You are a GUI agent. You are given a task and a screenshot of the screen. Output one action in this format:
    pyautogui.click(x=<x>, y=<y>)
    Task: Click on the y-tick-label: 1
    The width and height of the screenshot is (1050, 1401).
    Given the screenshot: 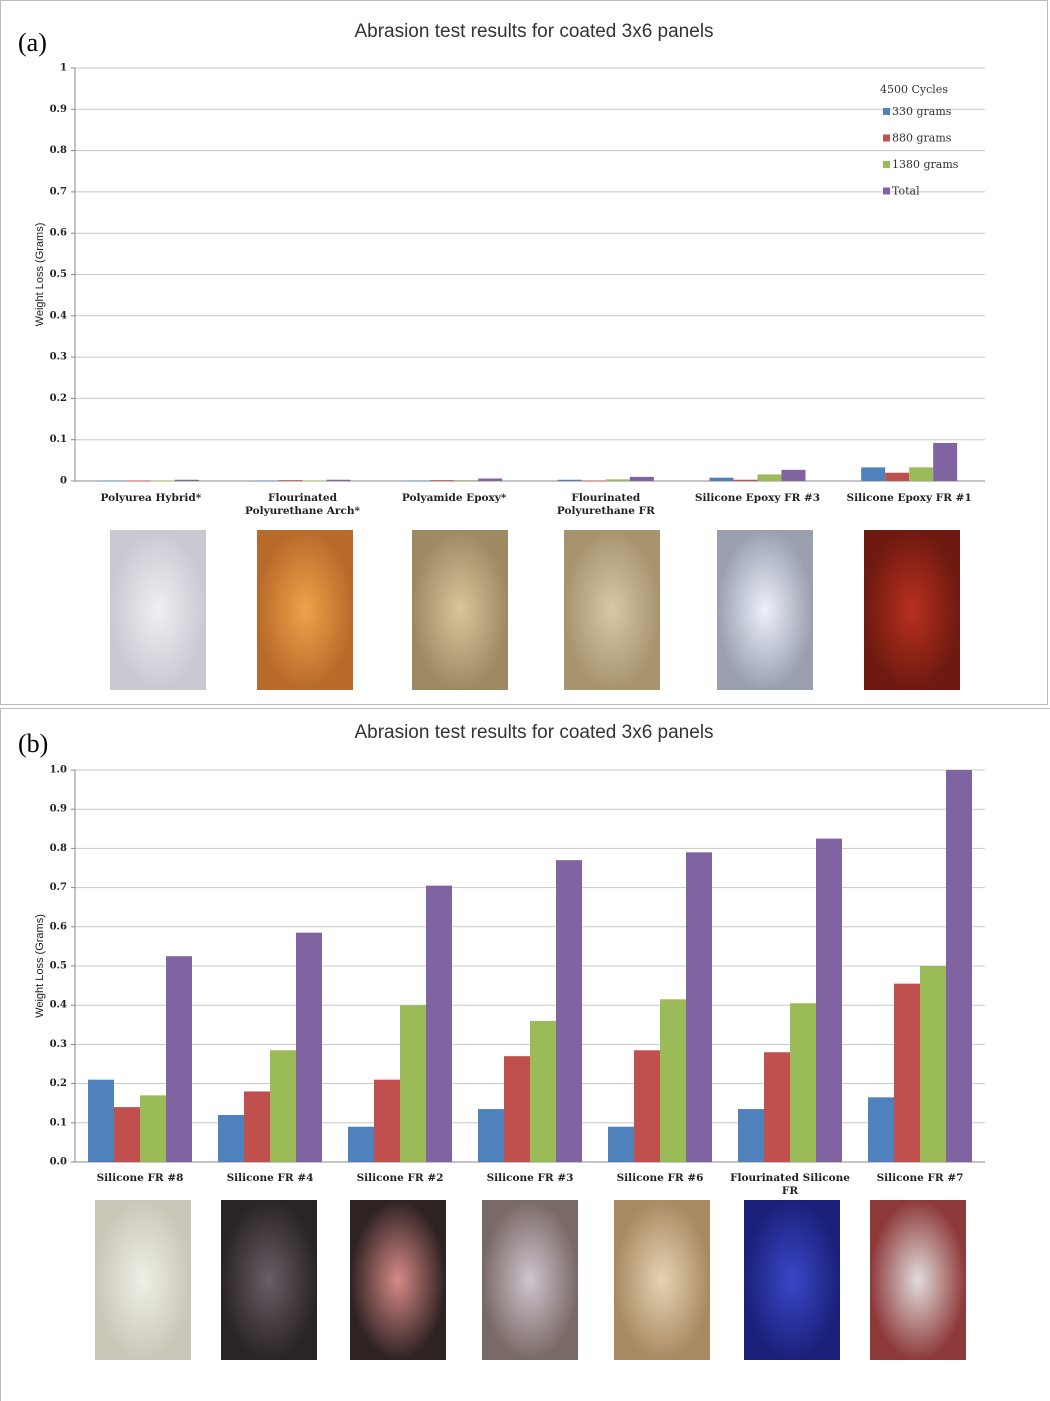 What is the action you would take?
    pyautogui.click(x=63, y=68)
    